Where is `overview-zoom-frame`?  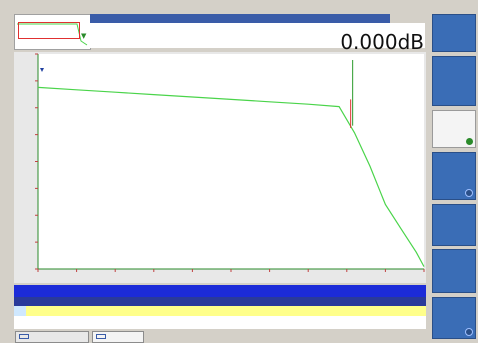 overview-zoom-frame is located at coordinates (49, 30).